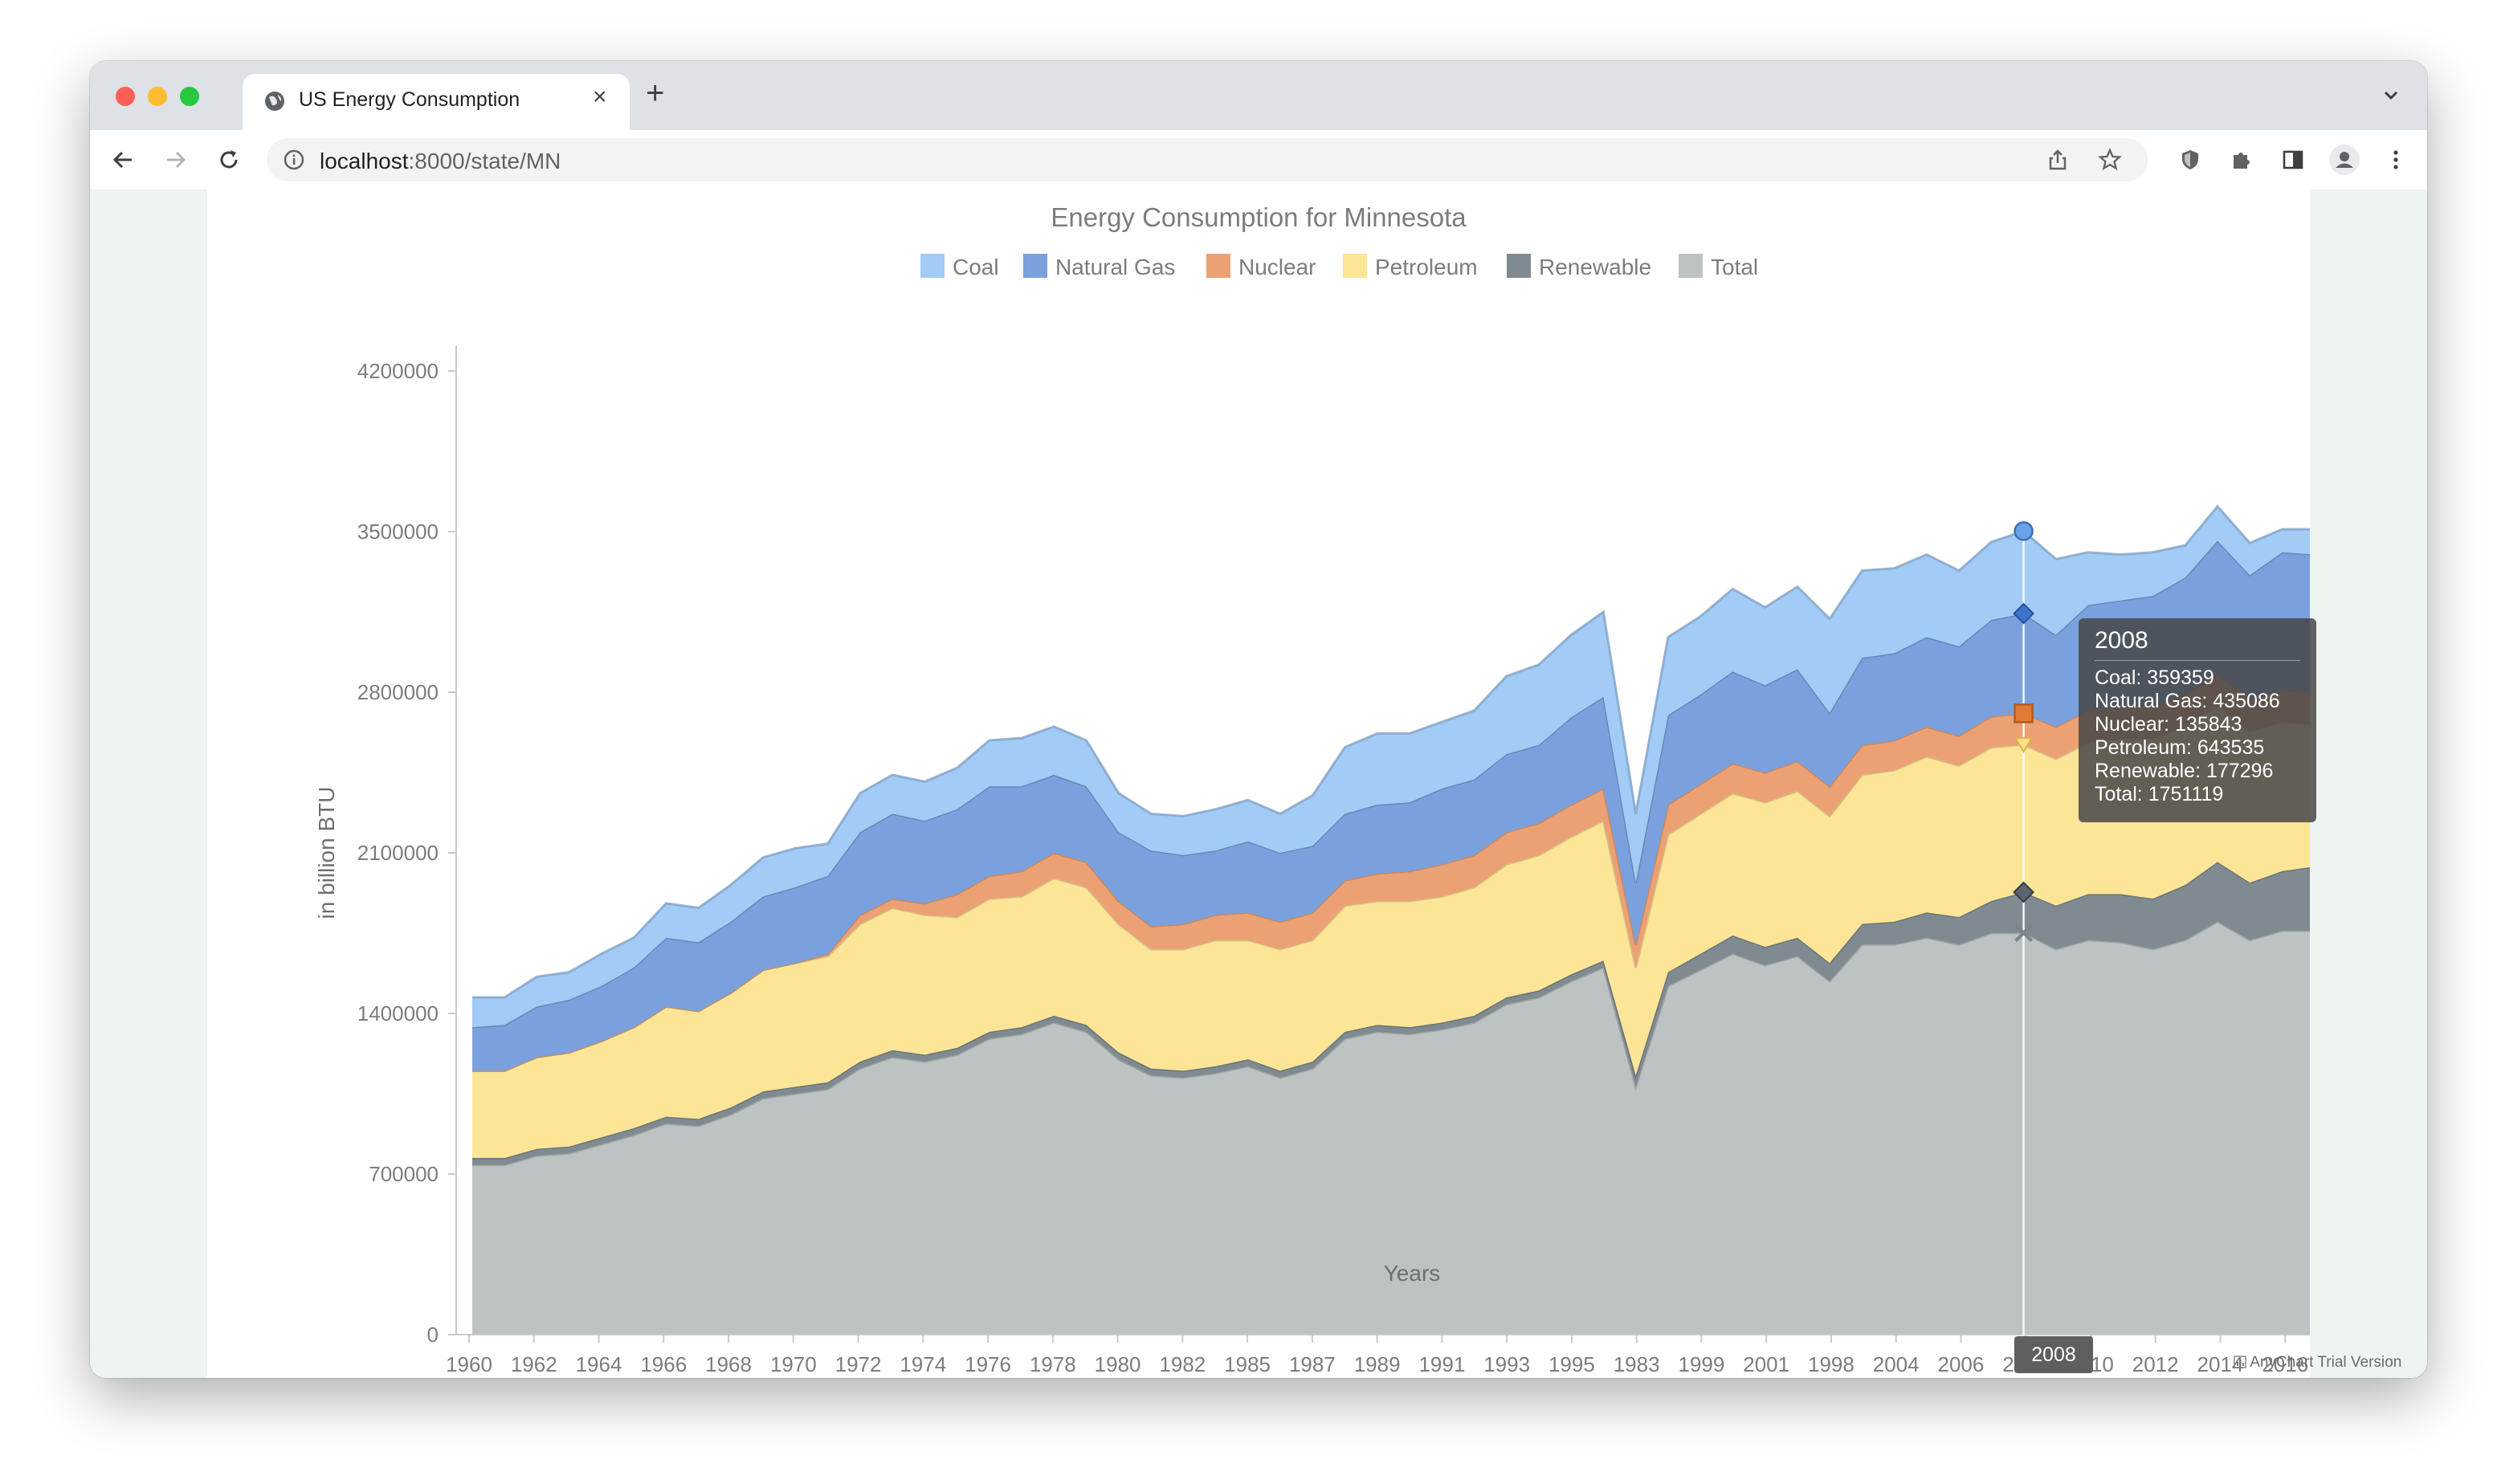  What do you see at coordinates (404, 1174) in the screenshot?
I see `y-tick-label: 700000` at bounding box center [404, 1174].